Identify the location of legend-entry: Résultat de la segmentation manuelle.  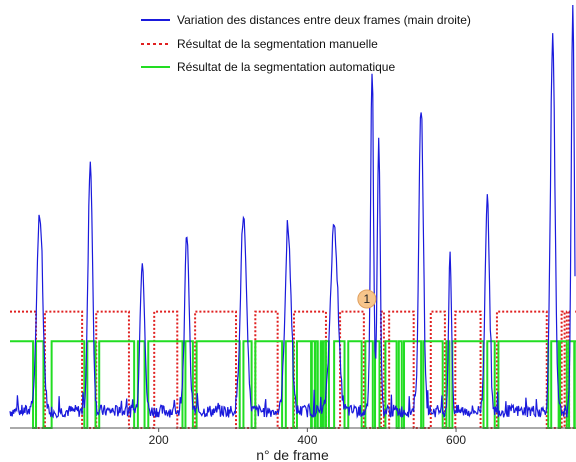
(277, 44).